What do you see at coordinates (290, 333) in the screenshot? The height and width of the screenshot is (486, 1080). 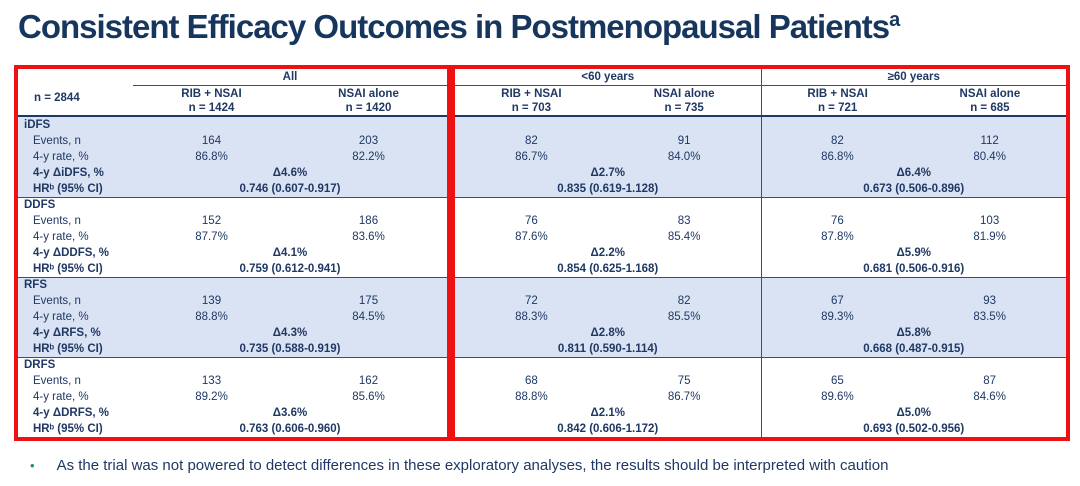 I see `cell-value: Δ4.3%` at bounding box center [290, 333].